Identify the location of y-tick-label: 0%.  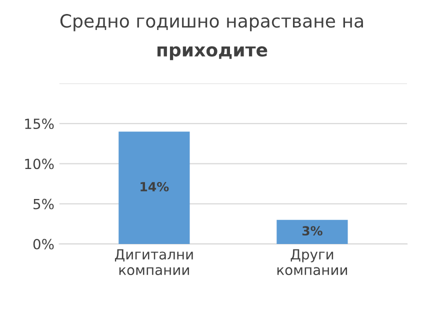
(43, 244).